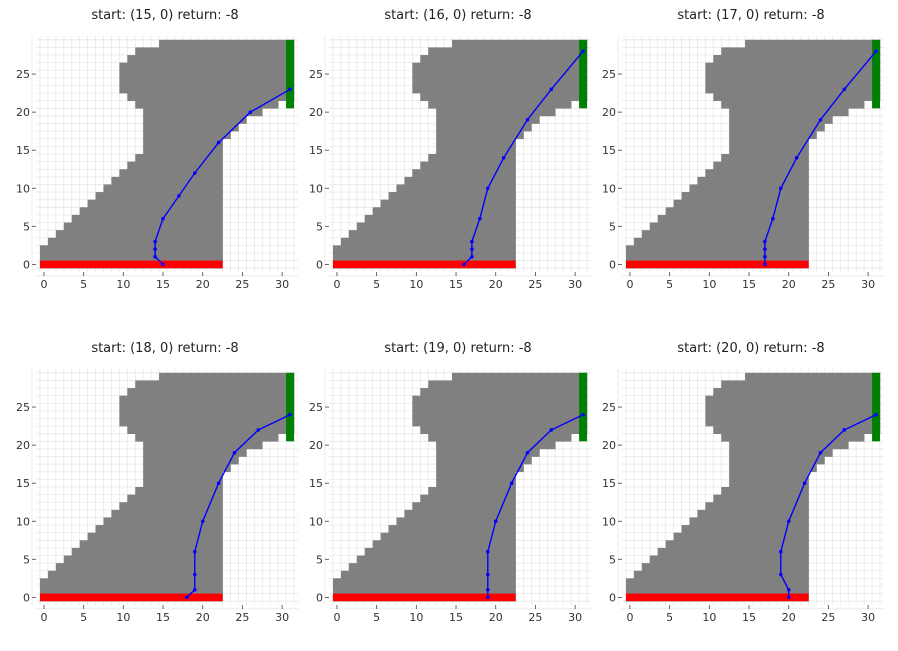 The image size is (898, 651). What do you see at coordinates (43, 617) in the screenshot?
I see `x-tick-label: 0` at bounding box center [43, 617].